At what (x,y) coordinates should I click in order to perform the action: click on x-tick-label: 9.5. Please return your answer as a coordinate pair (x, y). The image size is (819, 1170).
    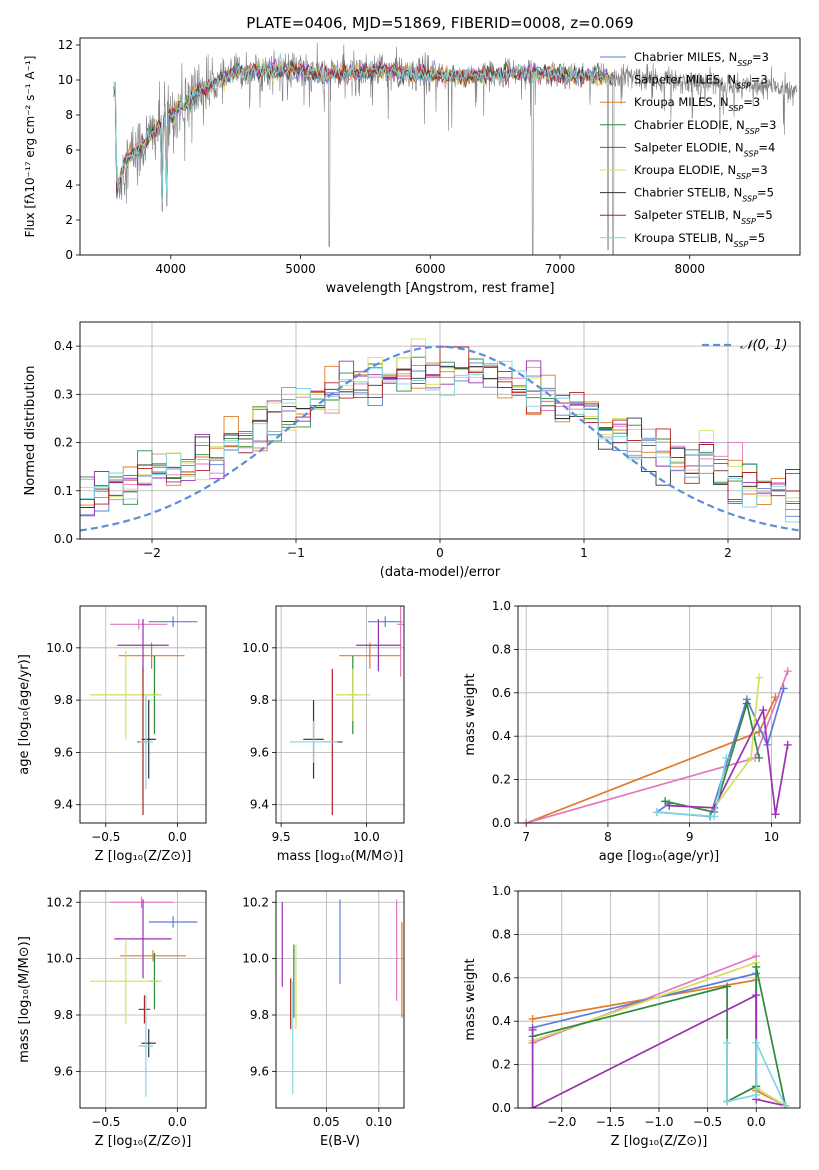
    Looking at the image, I should click on (281, 837).